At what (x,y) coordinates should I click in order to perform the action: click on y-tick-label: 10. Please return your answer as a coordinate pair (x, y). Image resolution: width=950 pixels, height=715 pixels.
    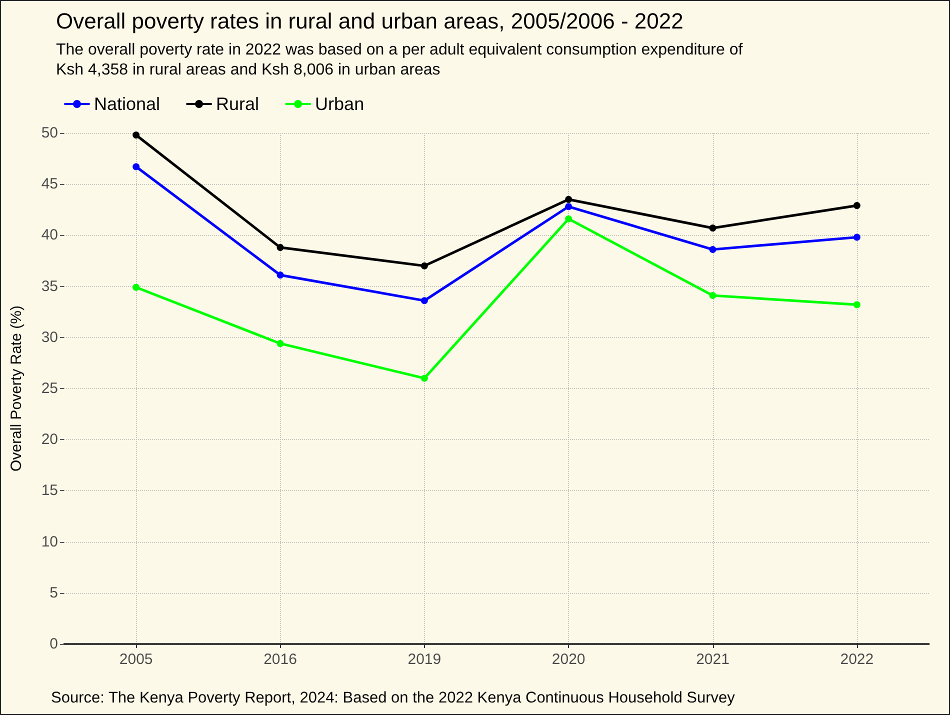
    Looking at the image, I should click on (49, 541).